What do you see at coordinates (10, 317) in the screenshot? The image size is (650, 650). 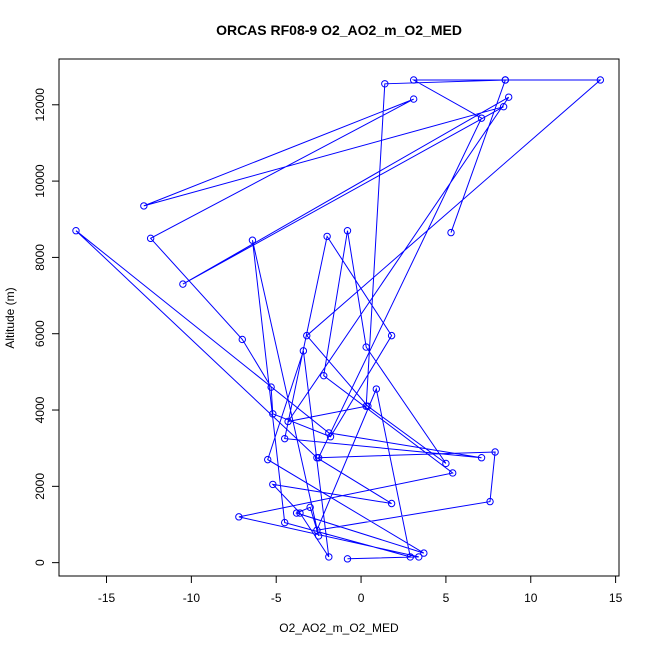 I see `y-axis-label: Altitude (m)` at bounding box center [10, 317].